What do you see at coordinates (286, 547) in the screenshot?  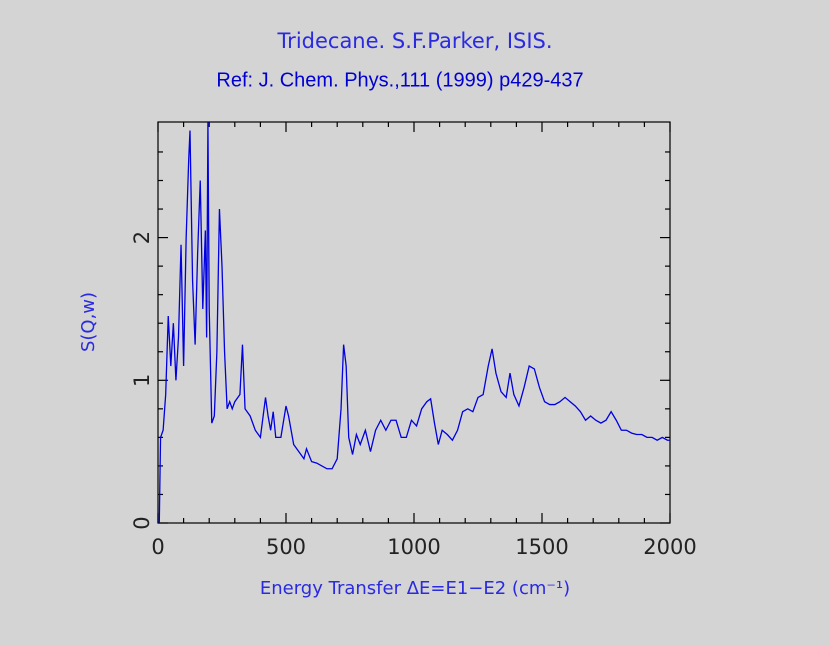 I see `x-tick-label: 500` at bounding box center [286, 547].